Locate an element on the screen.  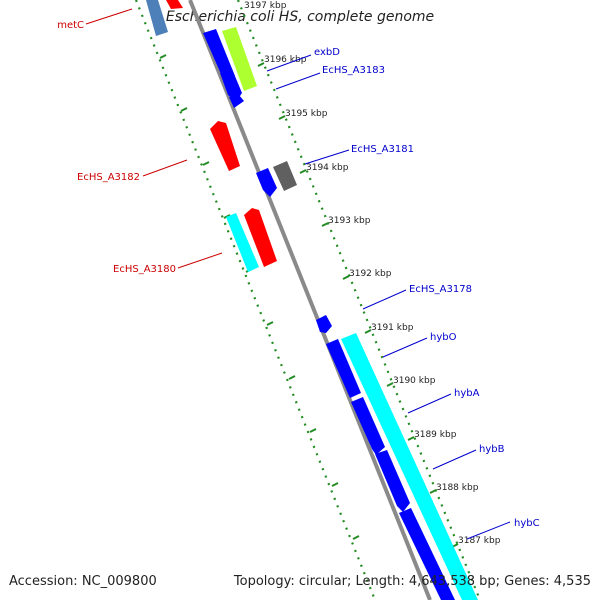
gene-label-EcHS_A3180: EcHS_A3180 is located at coordinates (144, 269).